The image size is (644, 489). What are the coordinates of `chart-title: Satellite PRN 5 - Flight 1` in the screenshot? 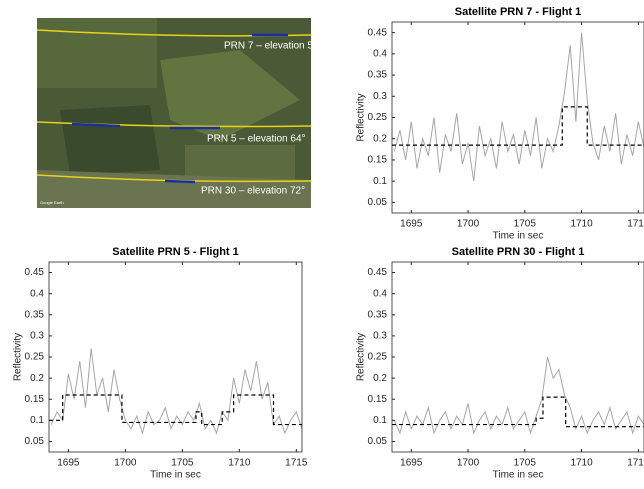 It's located at (175, 252).